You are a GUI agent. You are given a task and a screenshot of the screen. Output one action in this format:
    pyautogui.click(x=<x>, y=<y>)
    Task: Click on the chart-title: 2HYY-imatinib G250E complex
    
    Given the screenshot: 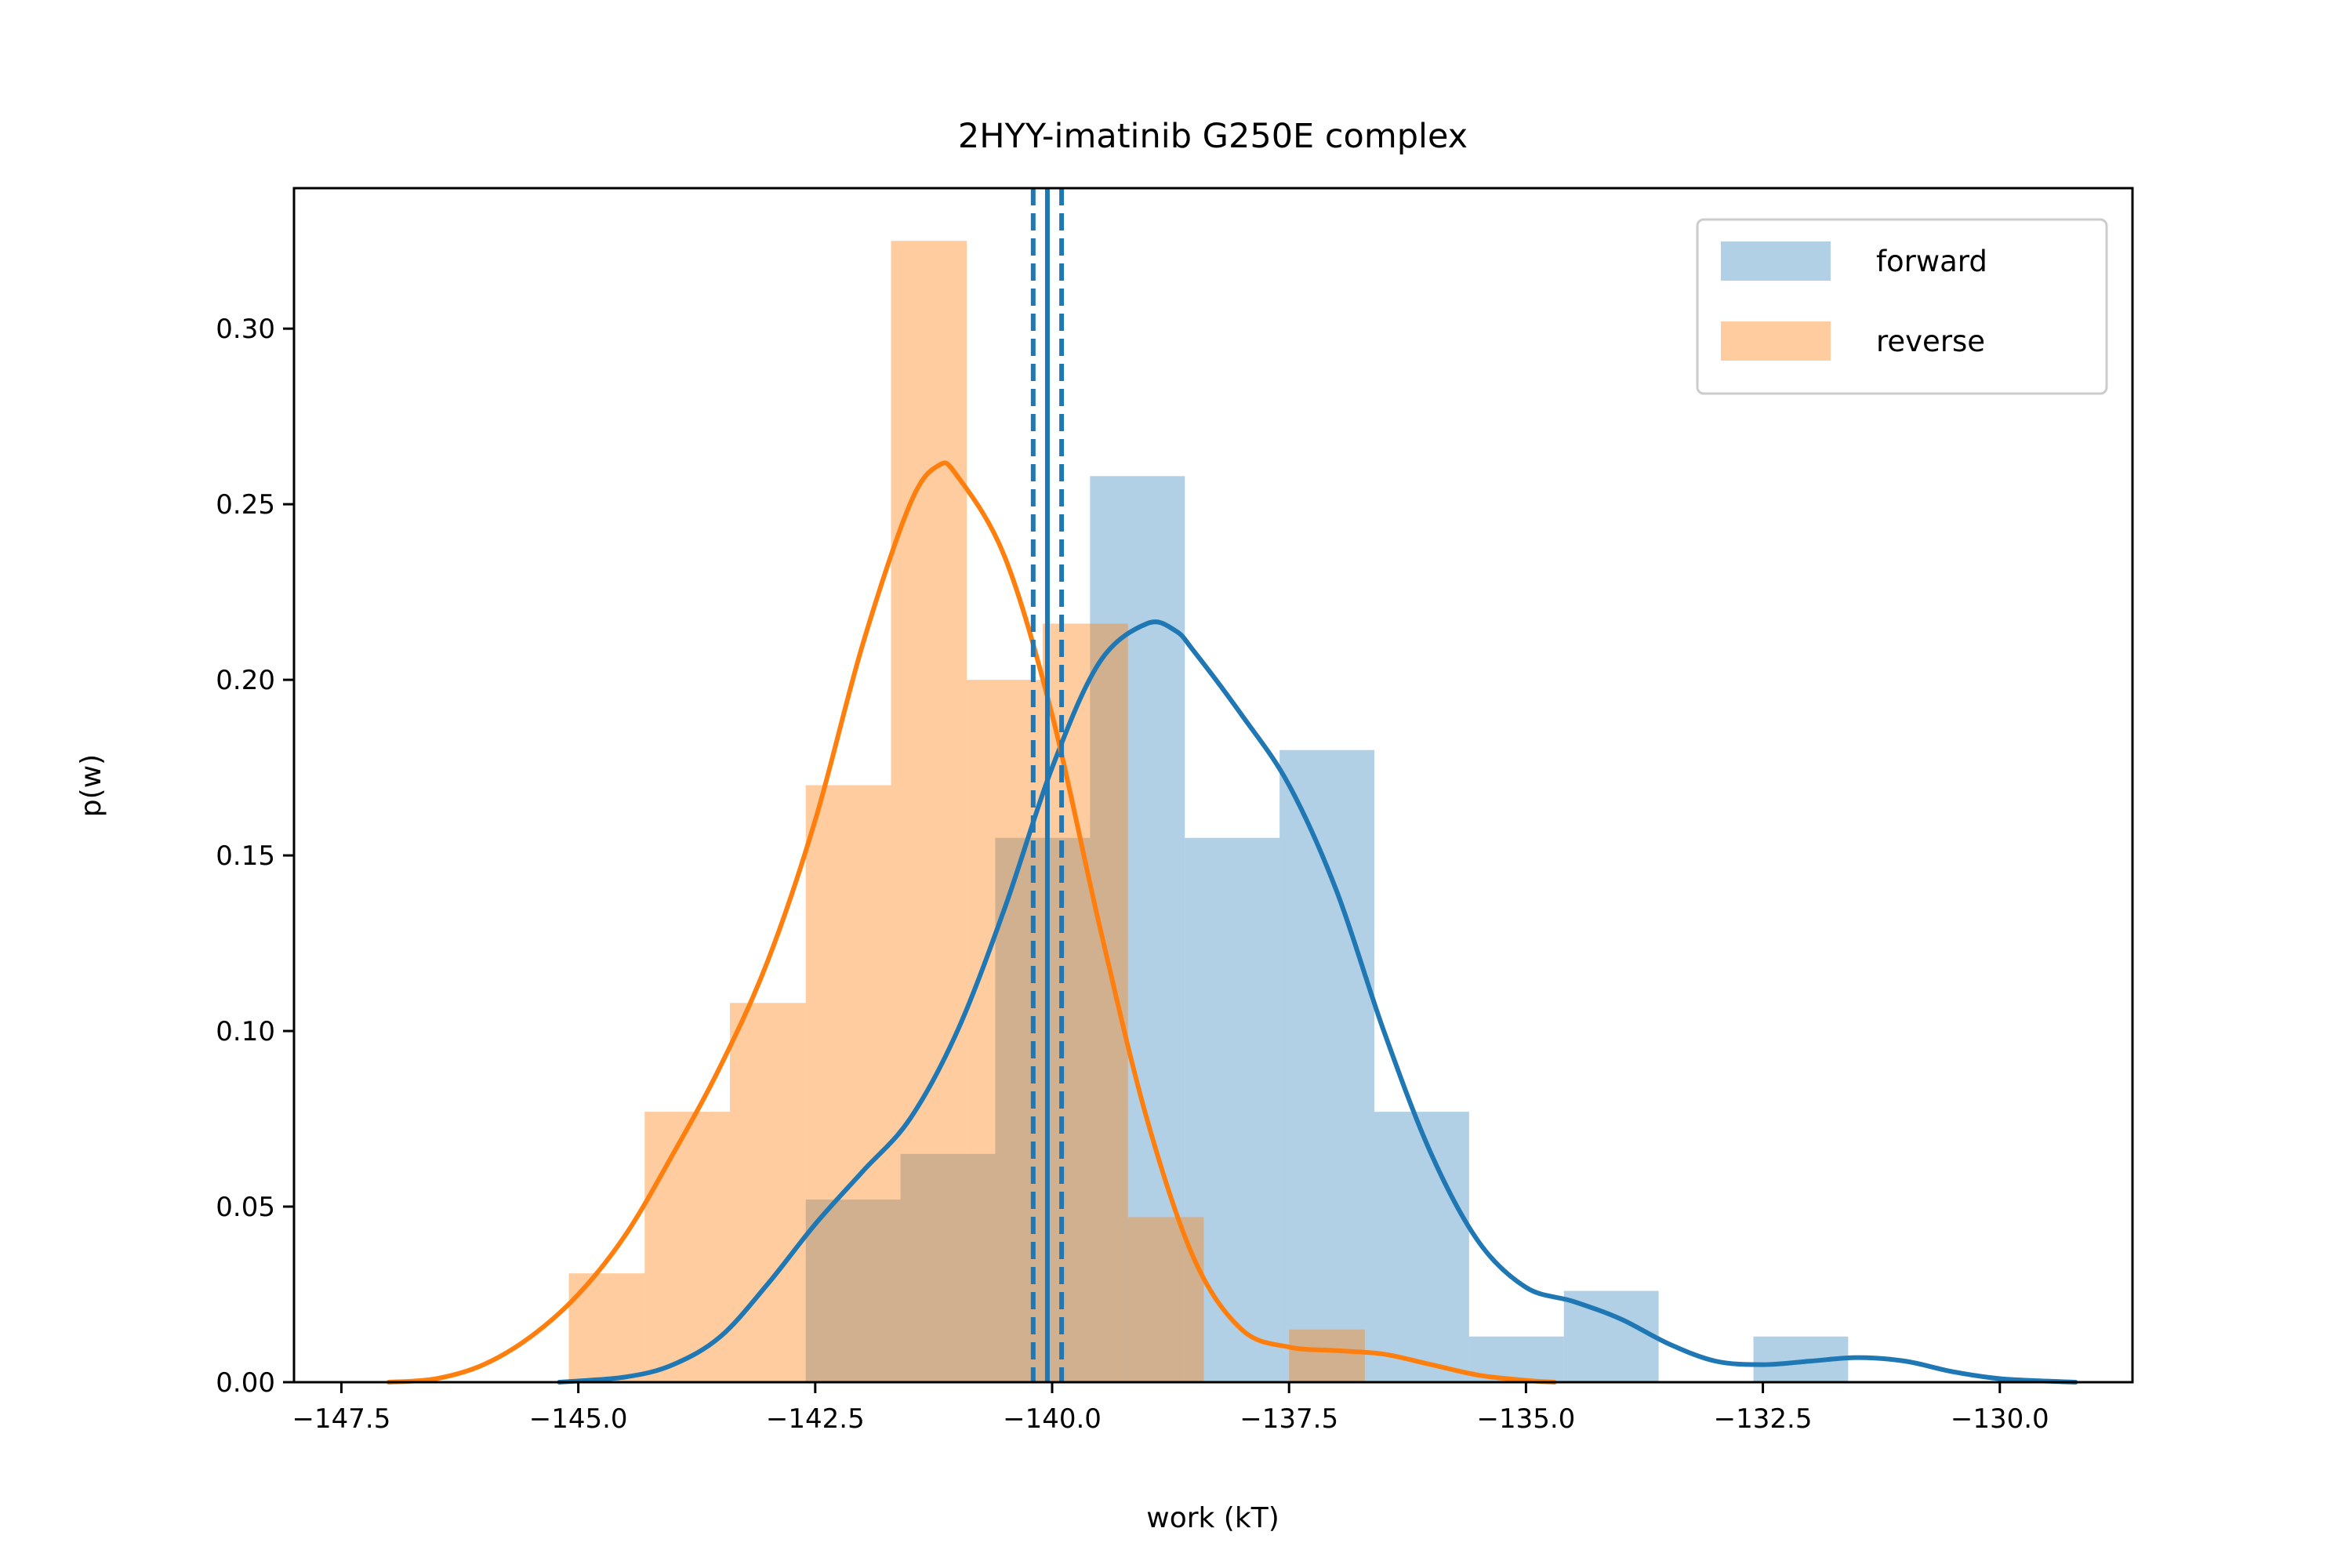 What is the action you would take?
    pyautogui.click(x=1213, y=136)
    